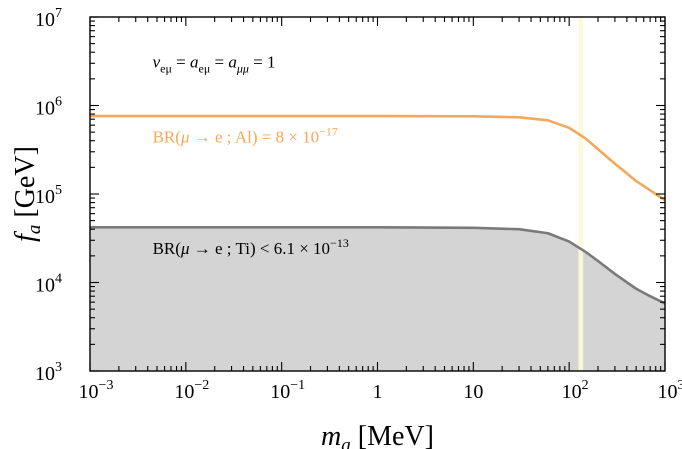 This screenshot has width=682, height=449. I want to click on y-tick-label: 10³, so click(48, 372).